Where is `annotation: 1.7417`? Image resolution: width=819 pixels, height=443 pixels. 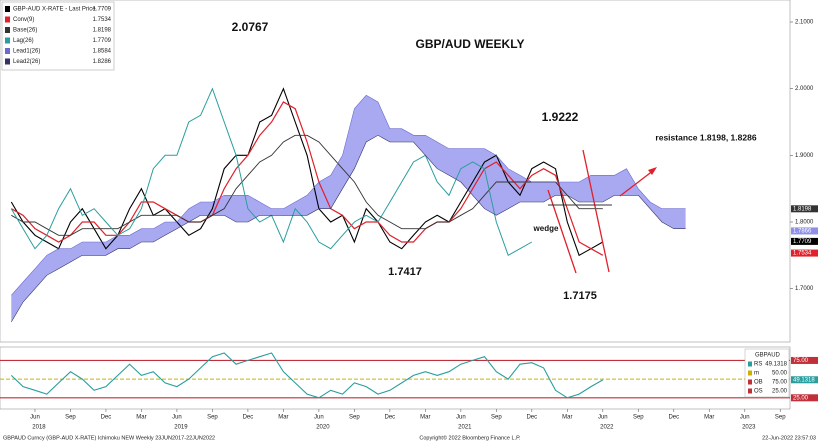
annotation: 1.7417 is located at coordinates (405, 272).